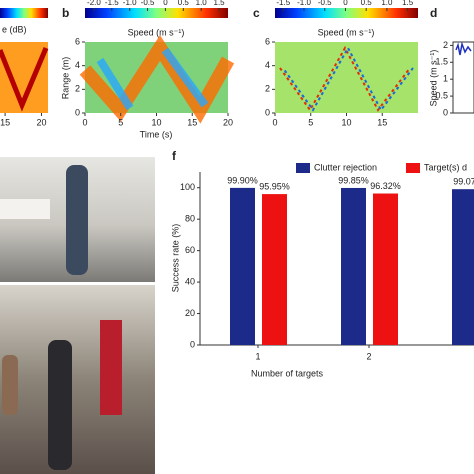 The image size is (474, 474). Describe the element at coordinates (256, 13) in the screenshot. I see `panel-label: c` at that location.